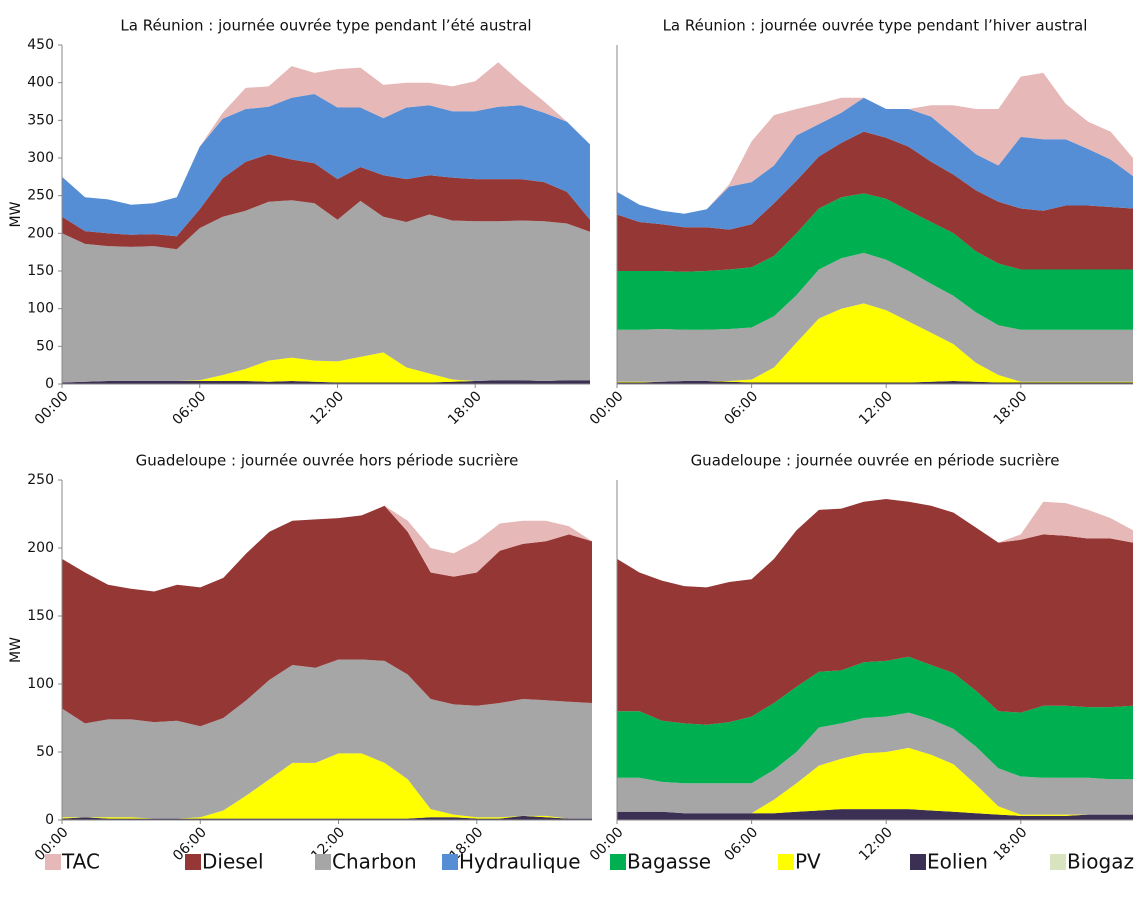  What do you see at coordinates (520, 862) in the screenshot?
I see `legend-label: Hydraulique` at bounding box center [520, 862].